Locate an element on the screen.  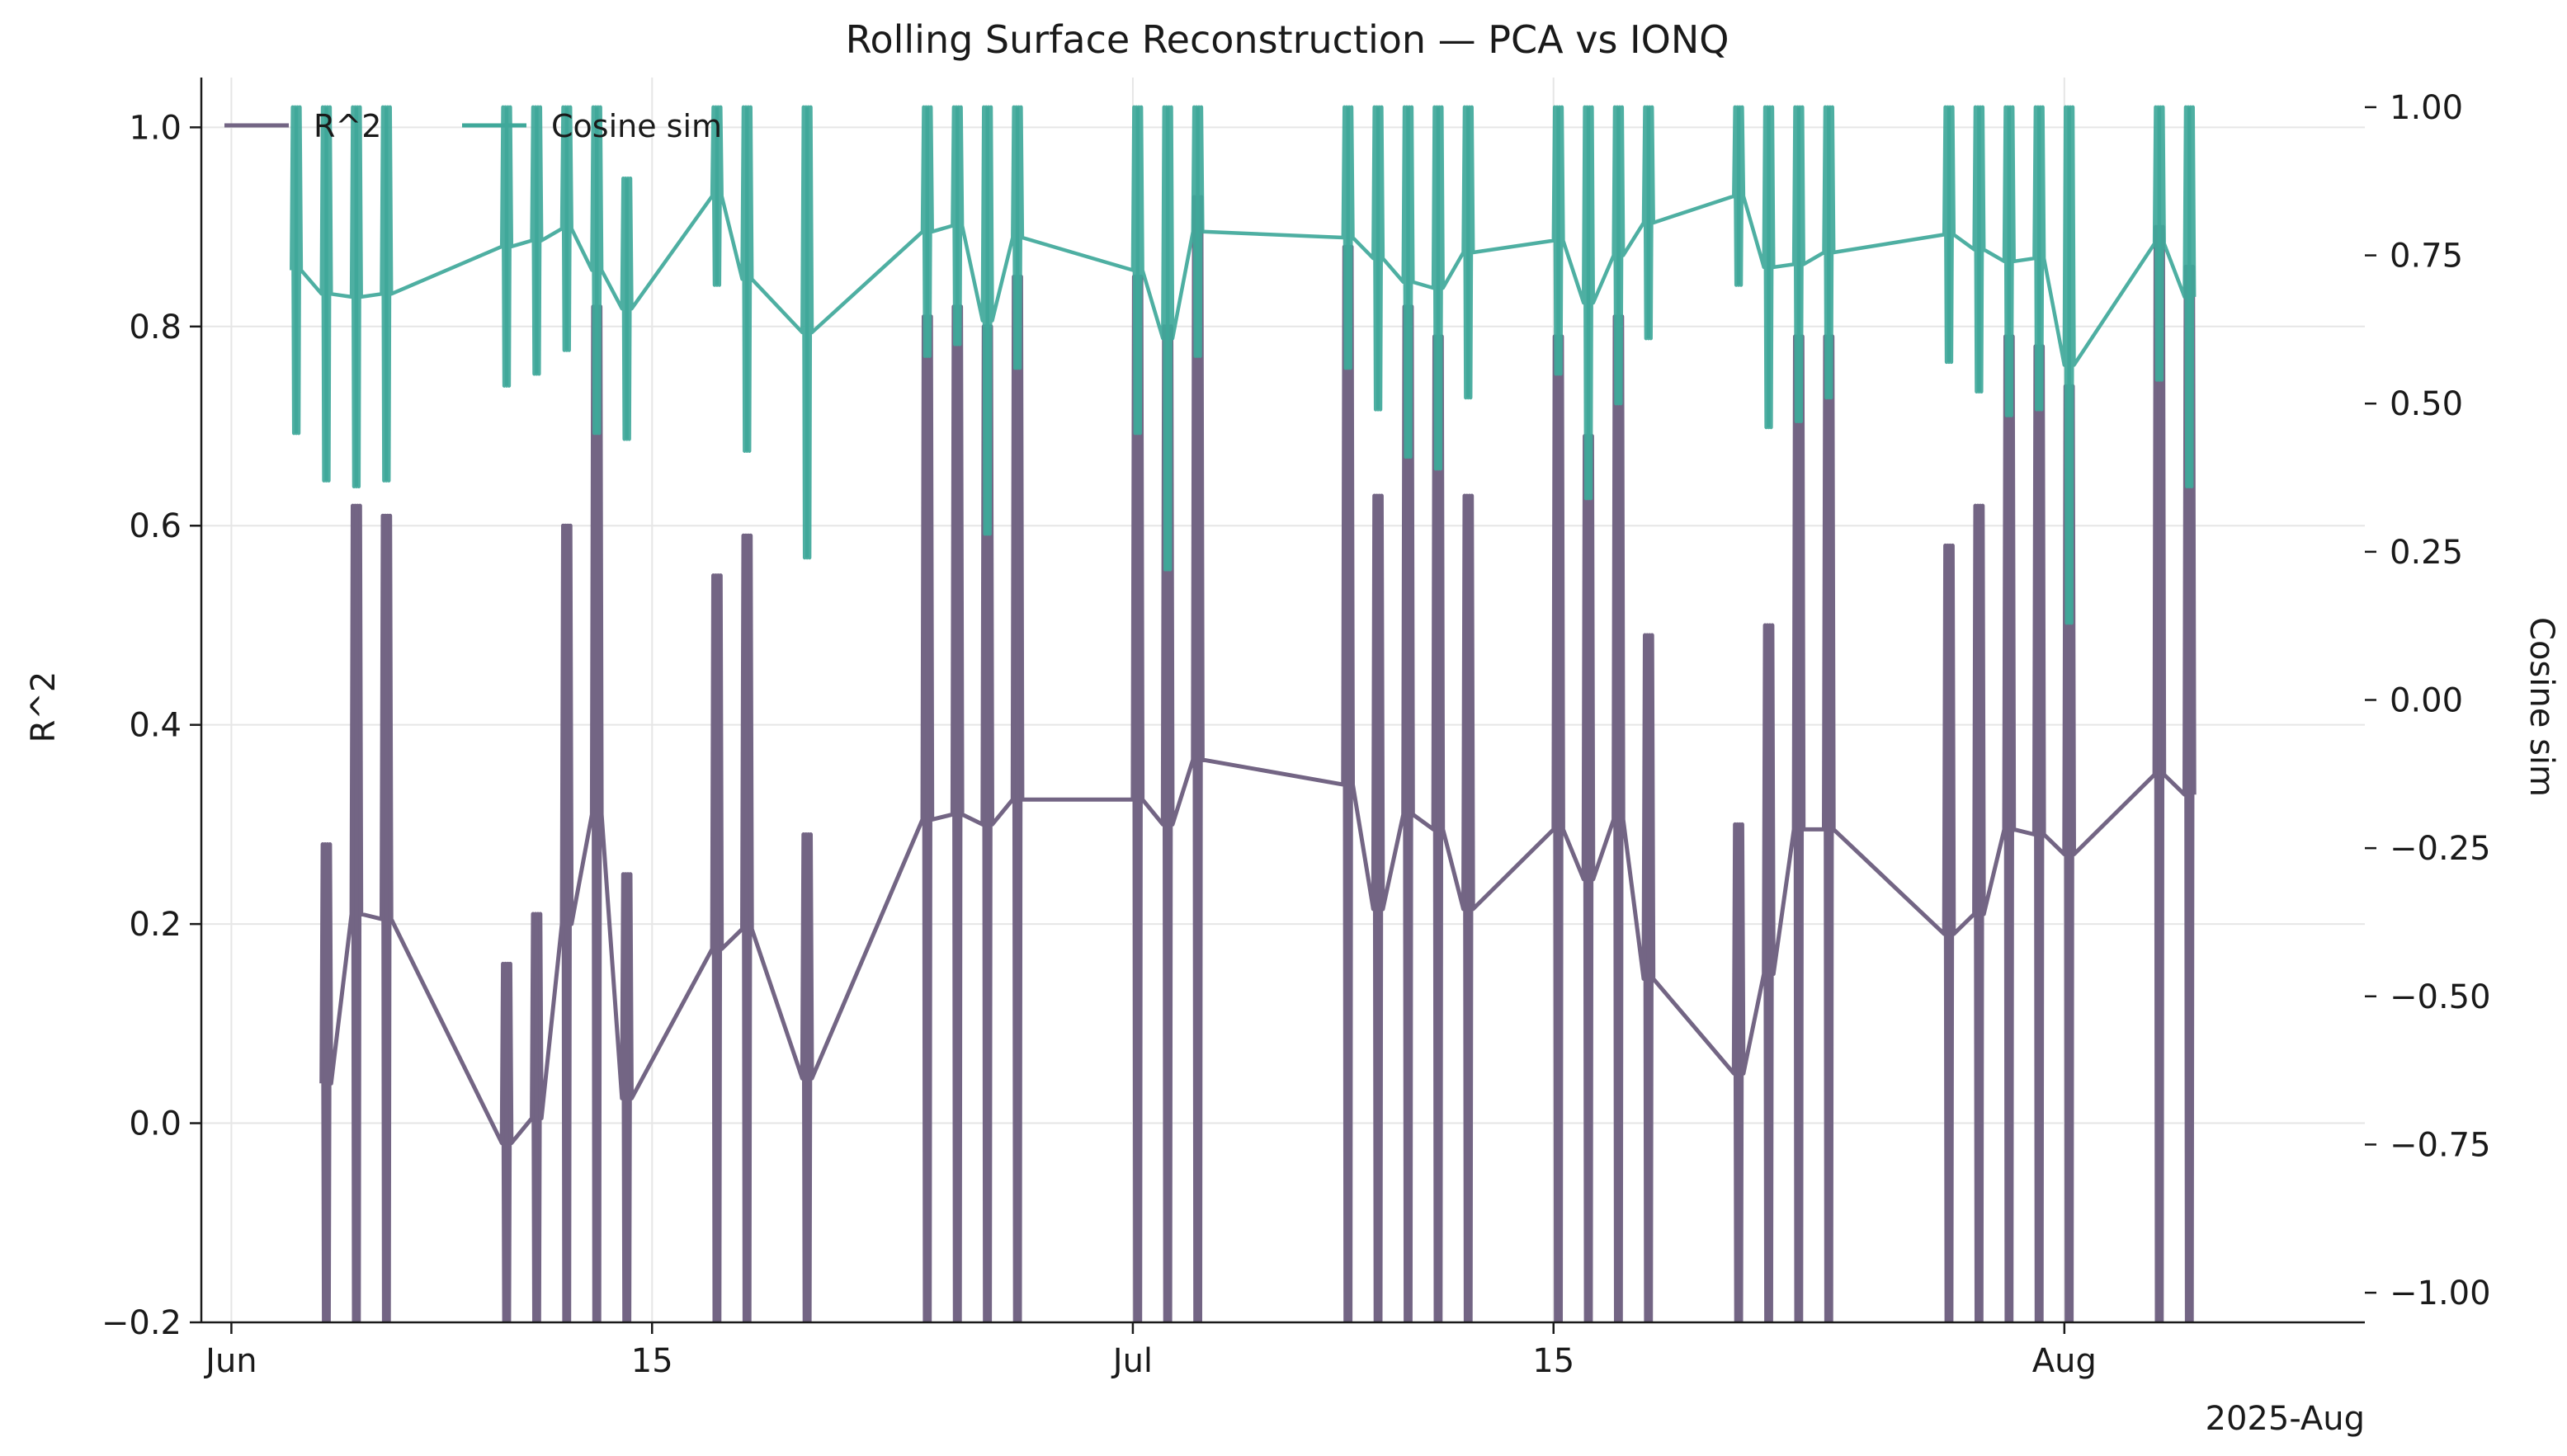
x-tick-label: Jul is located at coordinates (1132, 1361).